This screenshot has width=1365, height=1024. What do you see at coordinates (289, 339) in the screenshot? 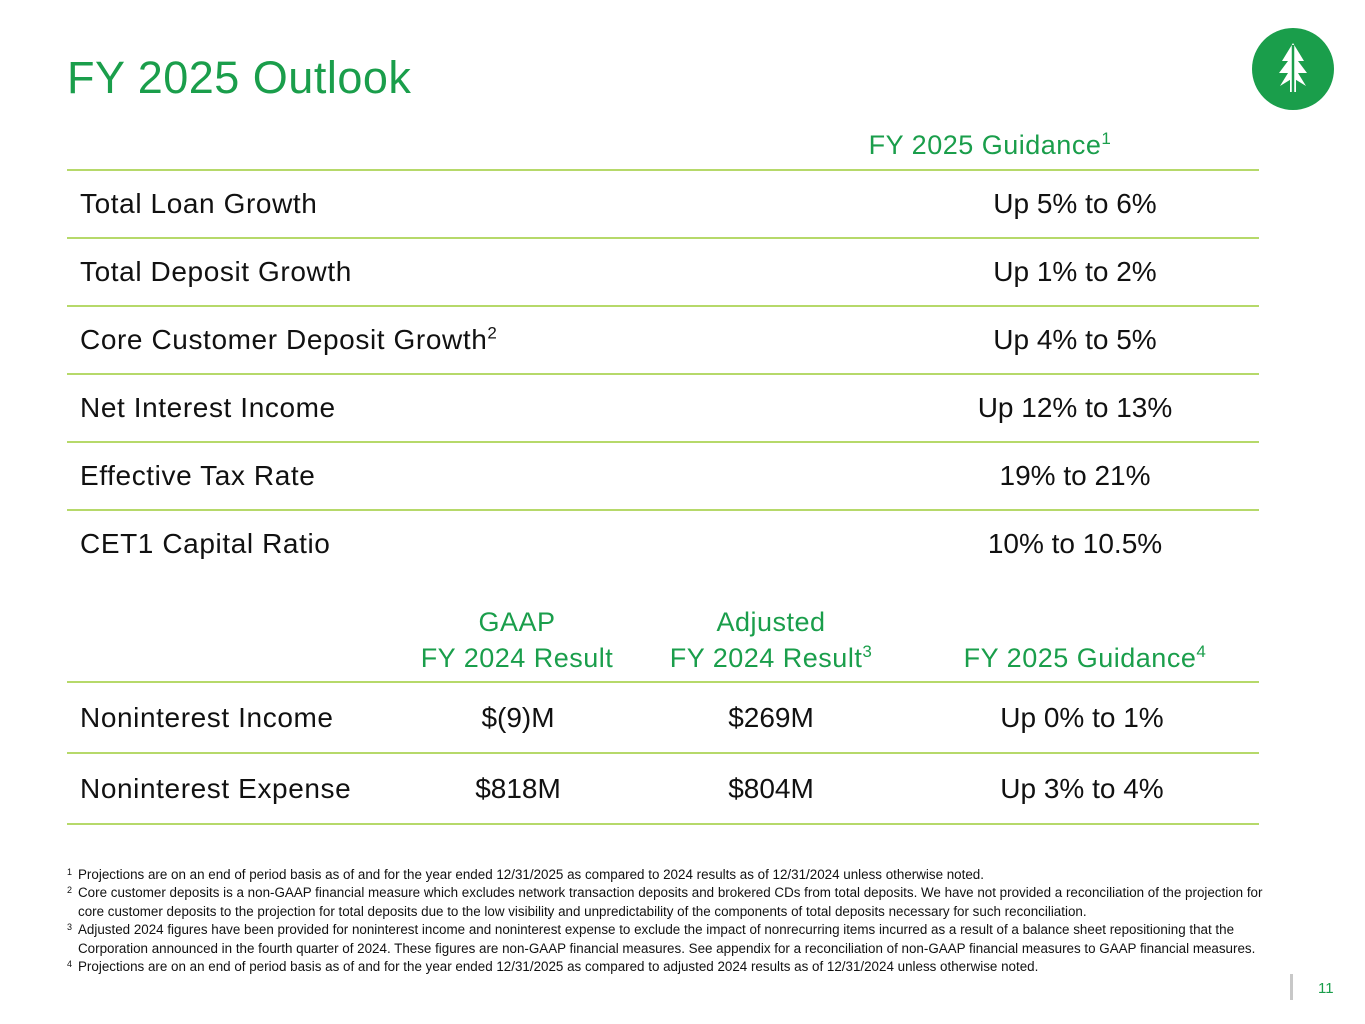
I see `row-label: Core Customer Deposit Growth2` at bounding box center [289, 339].